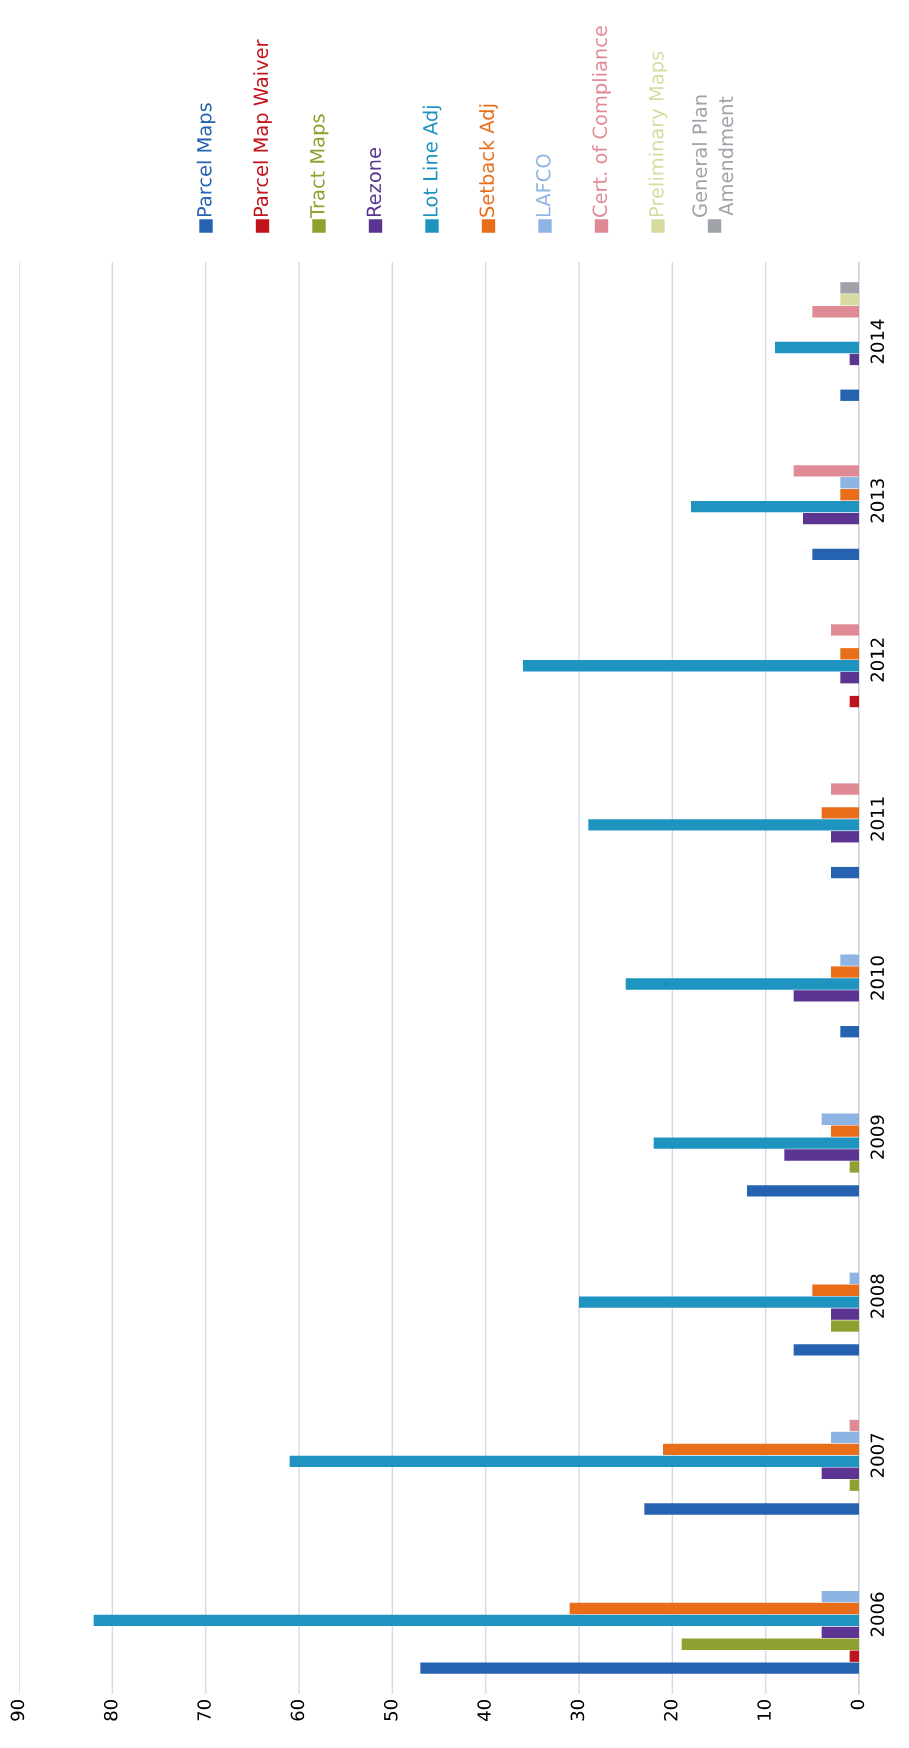 The width and height of the screenshot is (909, 1748). I want to click on text: Preliminary Maps, so click(658, 134).